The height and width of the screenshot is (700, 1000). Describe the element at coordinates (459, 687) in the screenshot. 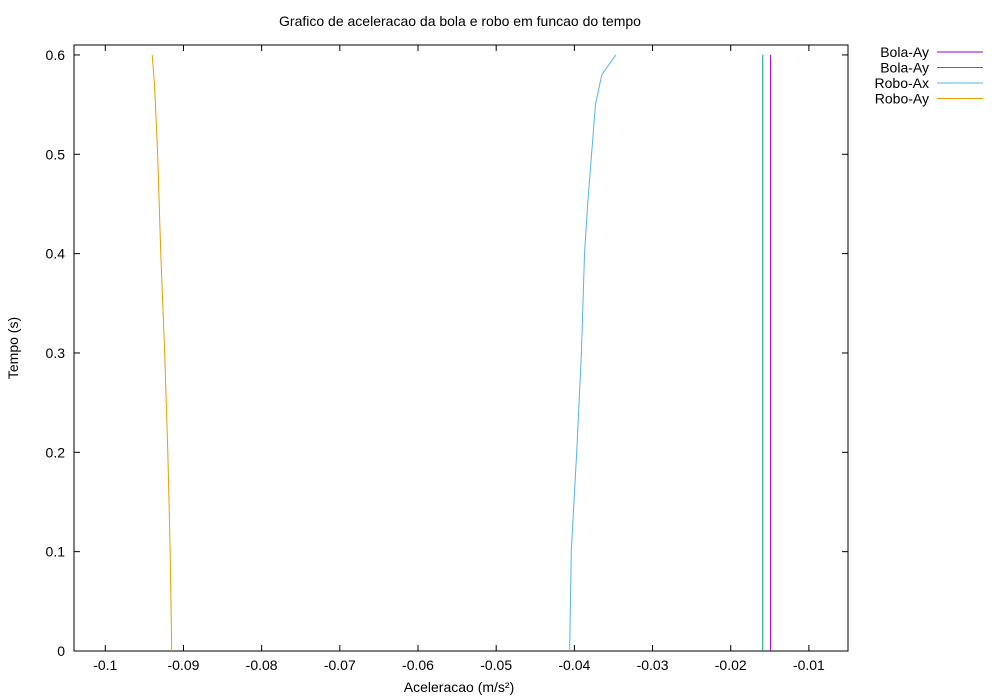

I see `x-axis-label: Aceleracao (m/s²)` at that location.